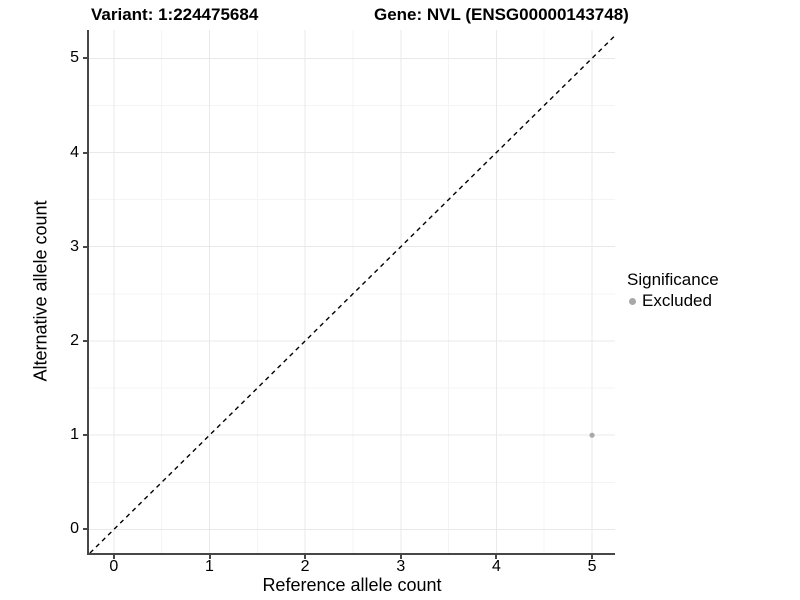  Describe the element at coordinates (114, 566) in the screenshot. I see `x-tick-label: 0` at that location.